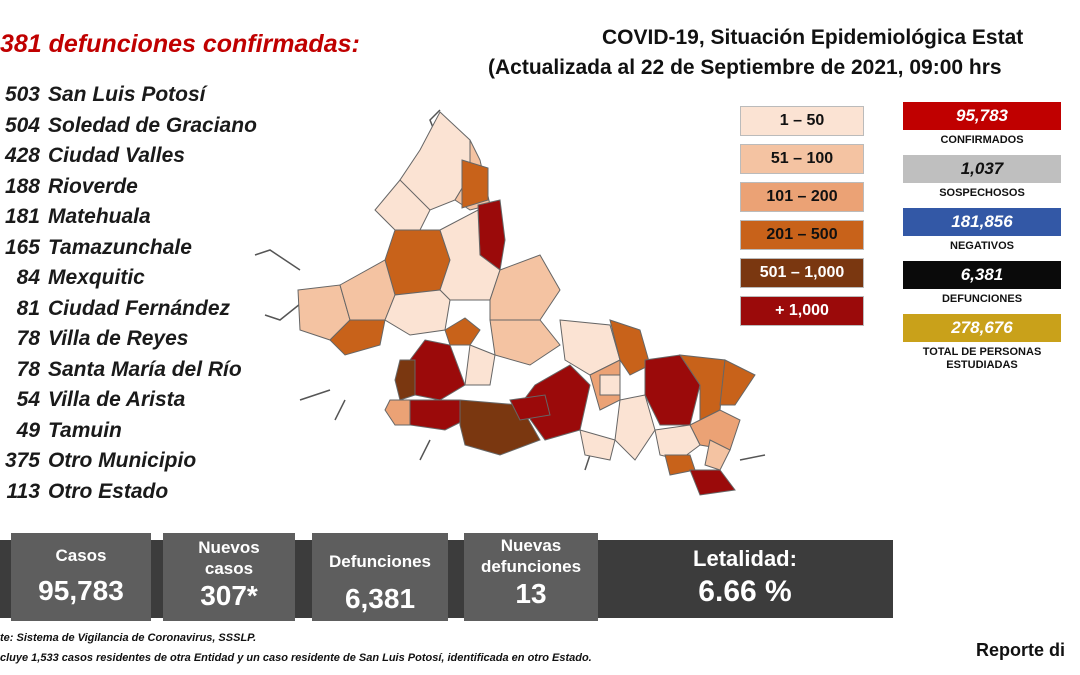 Image resolution: width=1080 pixels, height=675 pixels. I want to click on region-sanluis, so click(405, 380).